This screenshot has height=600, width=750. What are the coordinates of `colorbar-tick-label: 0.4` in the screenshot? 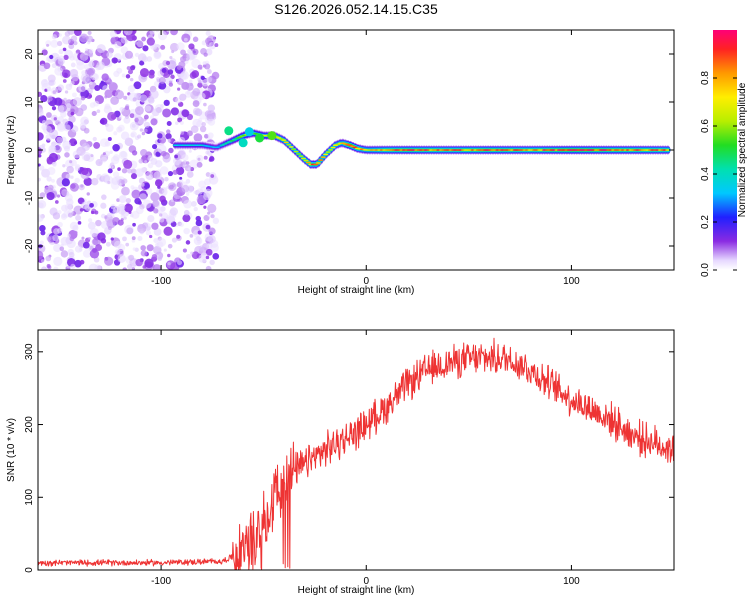 It's located at (705, 174).